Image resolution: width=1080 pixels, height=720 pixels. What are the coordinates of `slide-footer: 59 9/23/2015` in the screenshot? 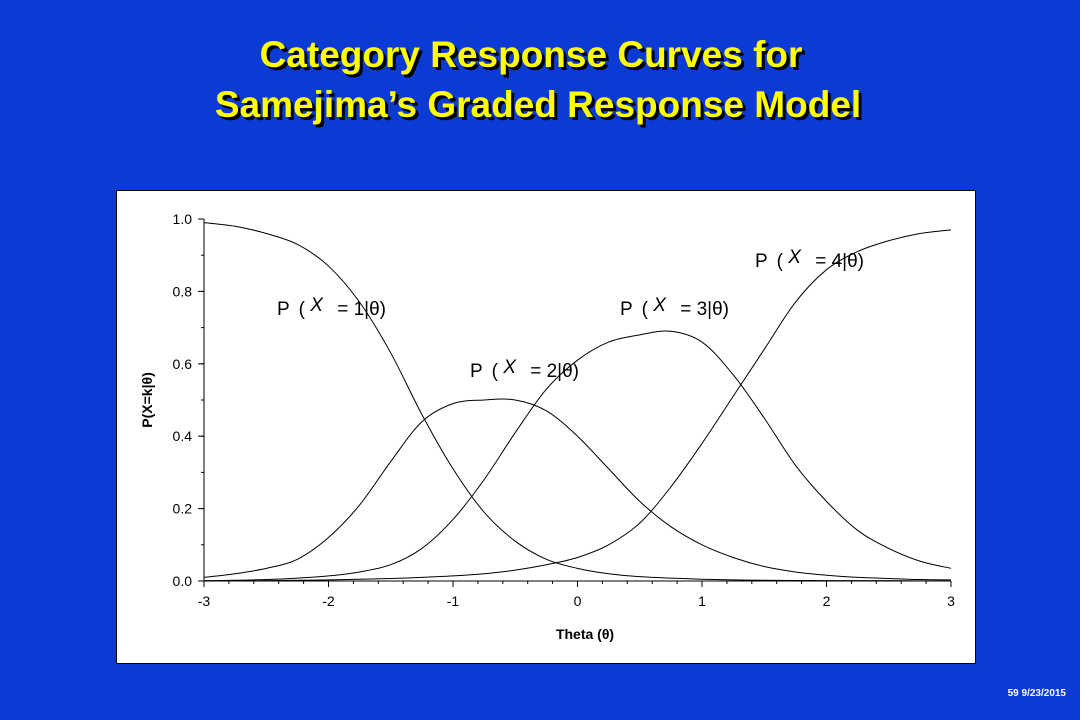 It's located at (1036, 693).